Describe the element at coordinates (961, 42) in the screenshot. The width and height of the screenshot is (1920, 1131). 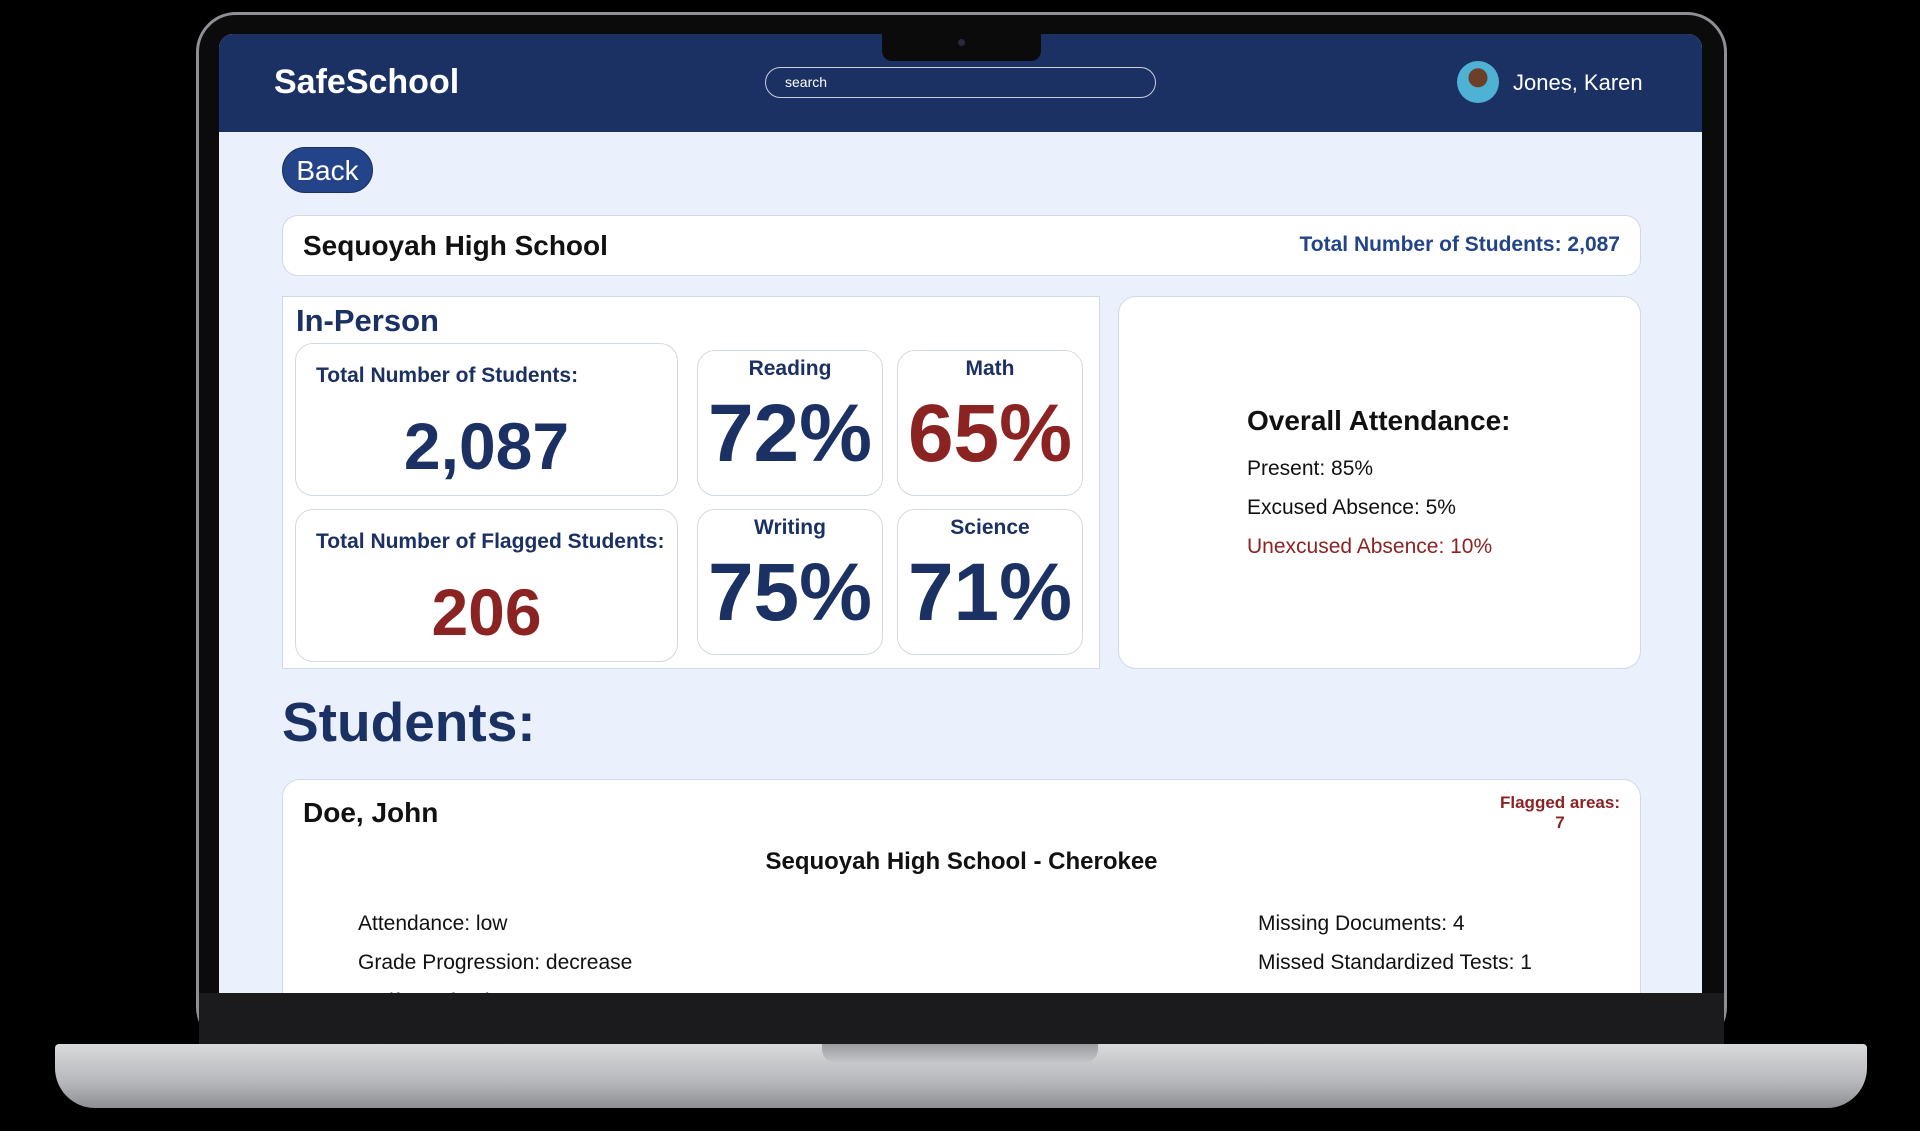
I see `camera` at that location.